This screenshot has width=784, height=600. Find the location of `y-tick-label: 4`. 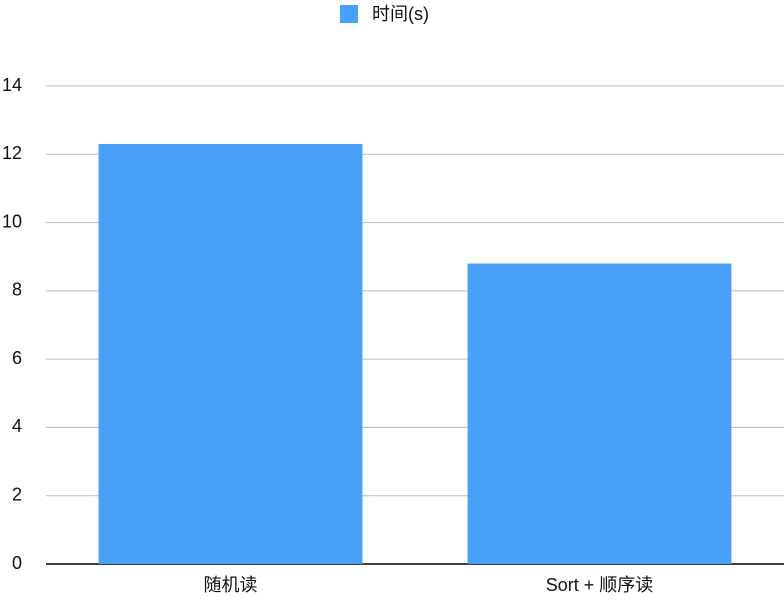

y-tick-label: 4 is located at coordinates (17, 426).